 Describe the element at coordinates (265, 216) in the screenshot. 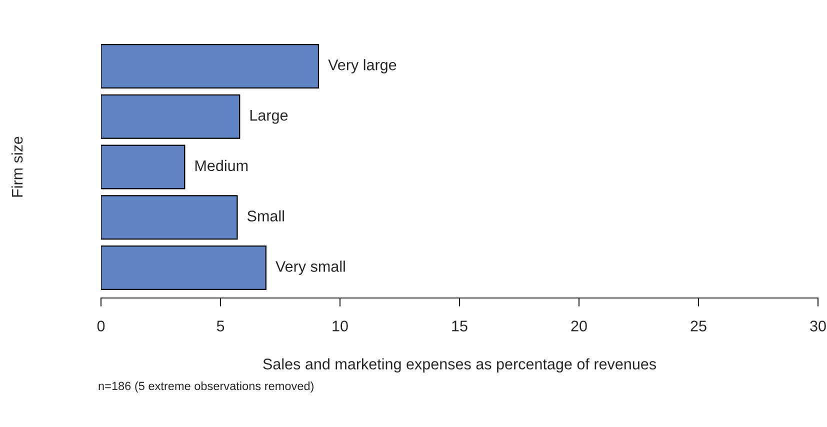

I see `y-tick-label: Small` at that location.